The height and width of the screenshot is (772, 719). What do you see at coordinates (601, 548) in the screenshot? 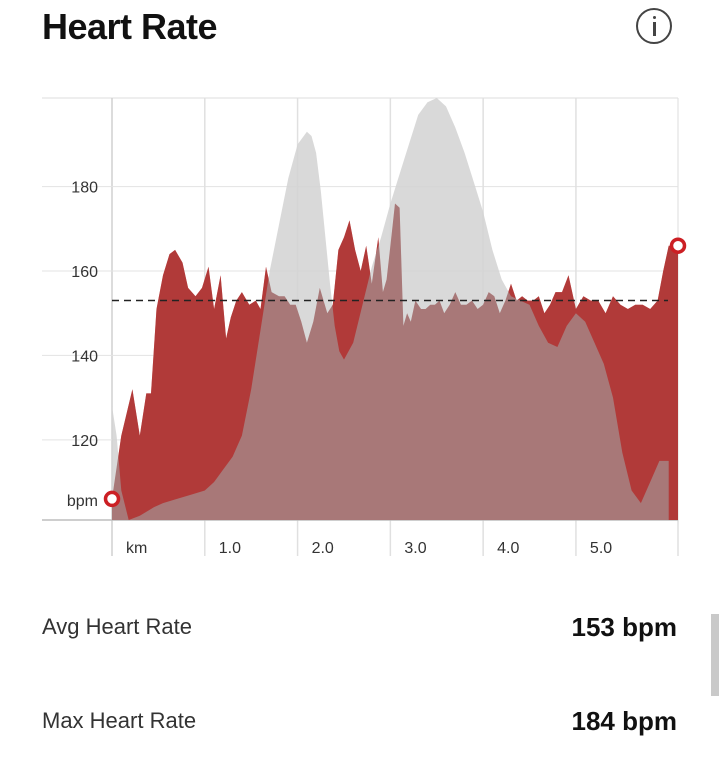
I see `x-tick-label: 5.0` at bounding box center [601, 548].